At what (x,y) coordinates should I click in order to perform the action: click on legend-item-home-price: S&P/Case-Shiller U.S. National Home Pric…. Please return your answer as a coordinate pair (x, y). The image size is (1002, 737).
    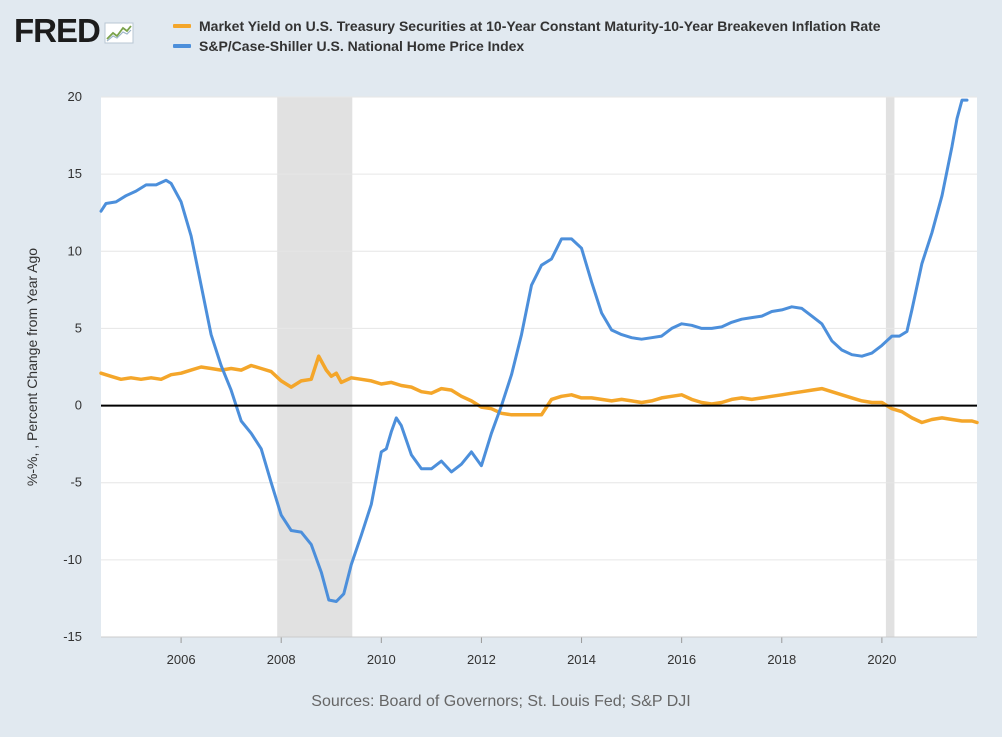
    Looking at the image, I should click on (573, 46).